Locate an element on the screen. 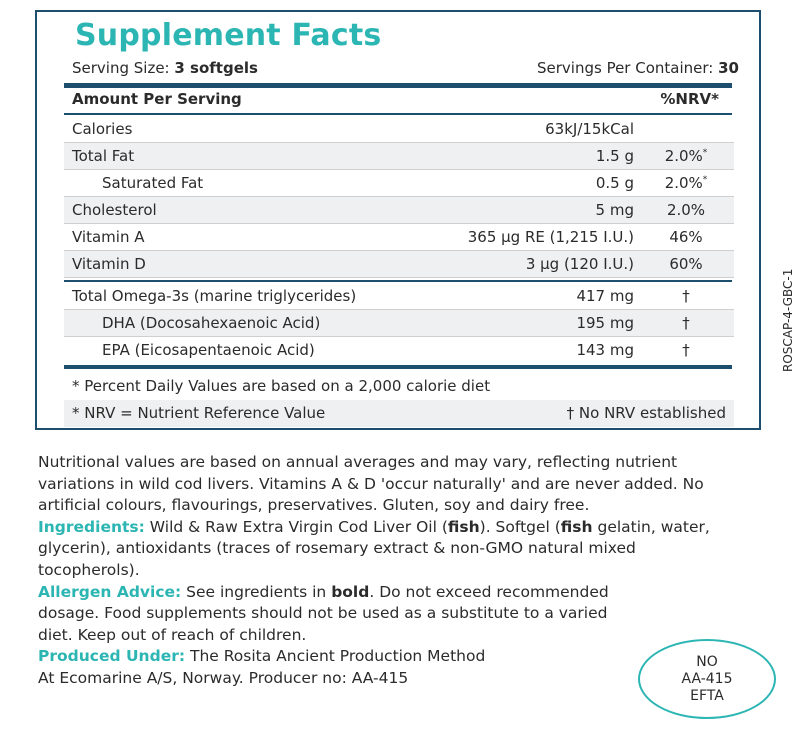 Image resolution: width=801 pixels, height=747 pixels. nutrient-amount: 5 mg is located at coordinates (614, 210).